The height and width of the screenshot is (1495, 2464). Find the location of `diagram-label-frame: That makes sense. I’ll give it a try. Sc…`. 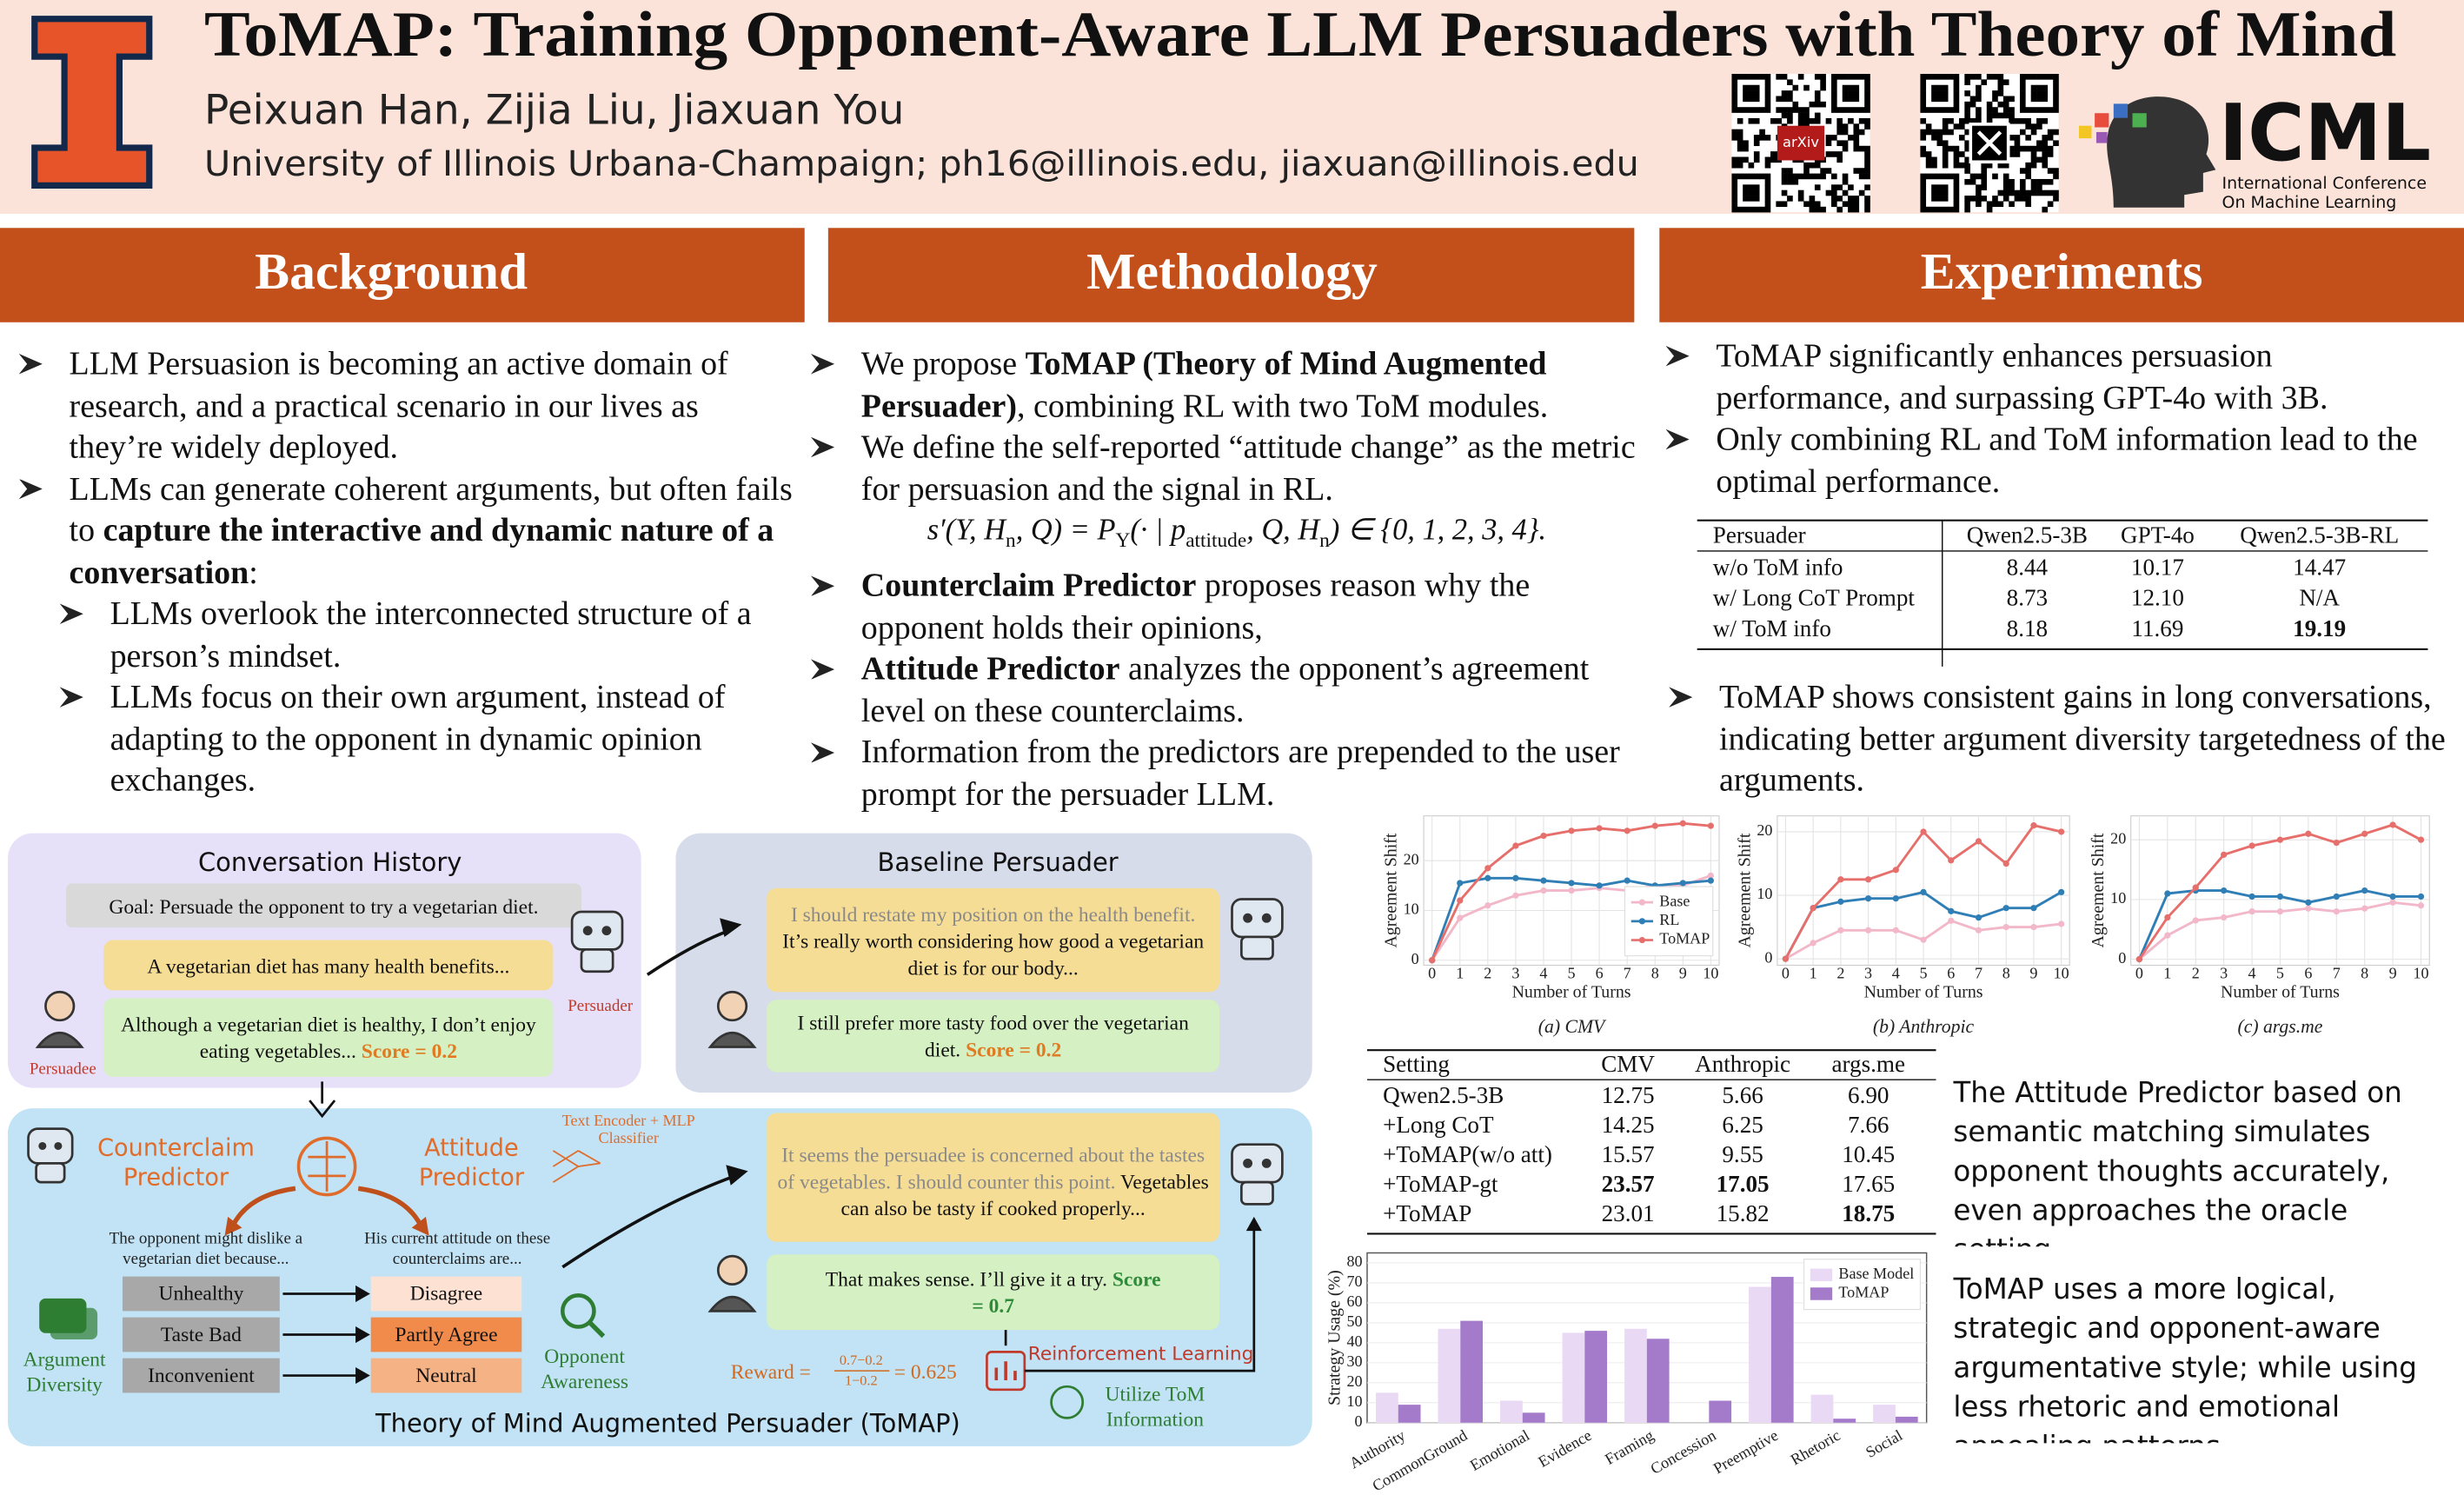

diagram-label-frame: That makes sense. I’ll give it a try. Sc… is located at coordinates (994, 1292).